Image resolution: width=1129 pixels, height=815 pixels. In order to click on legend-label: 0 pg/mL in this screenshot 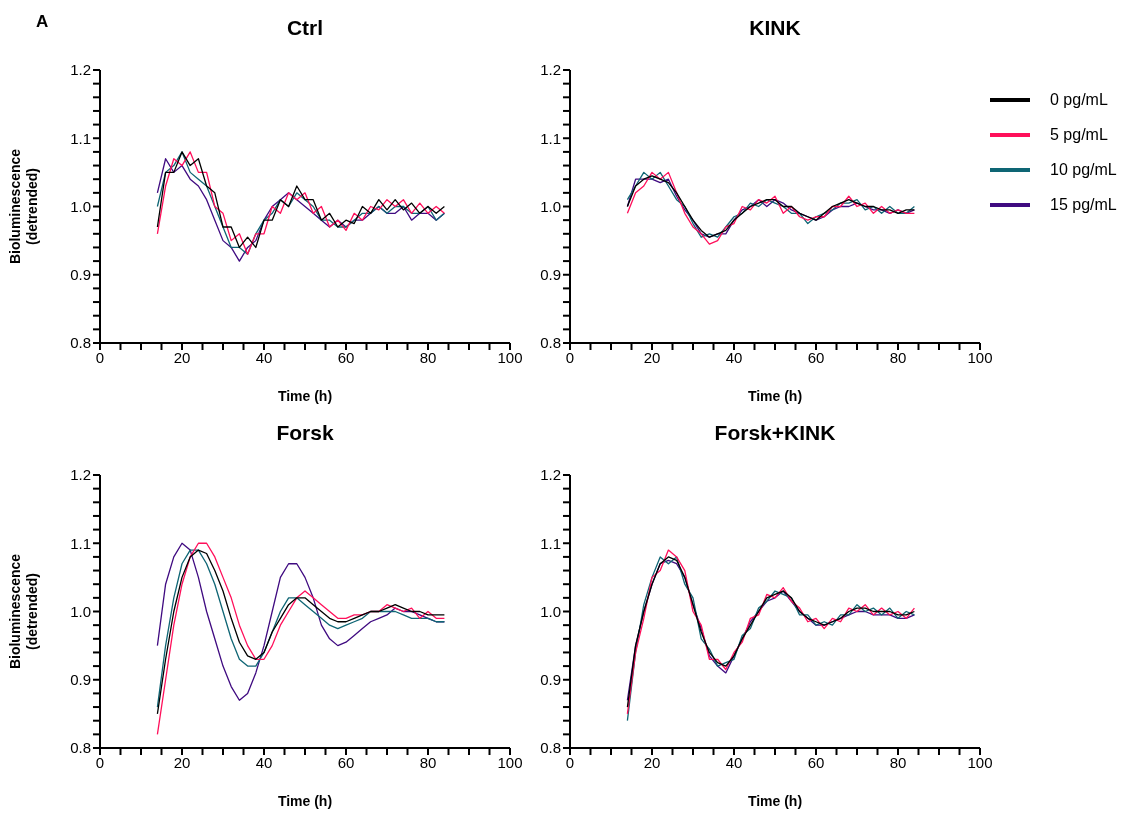, I will do `click(1079, 99)`.